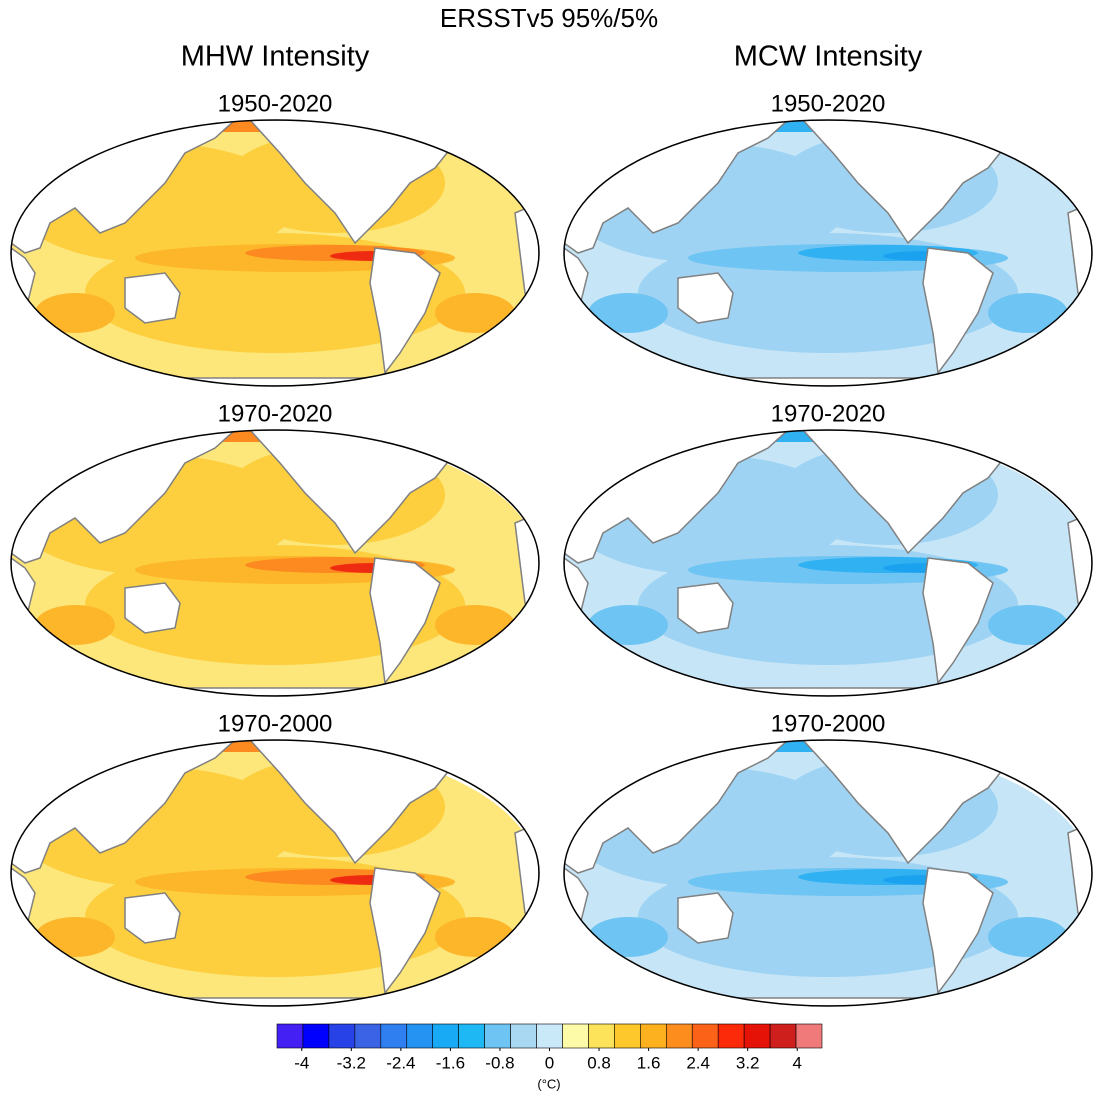  I want to click on colorbar-tick-label: -1.6, so click(450, 1062).